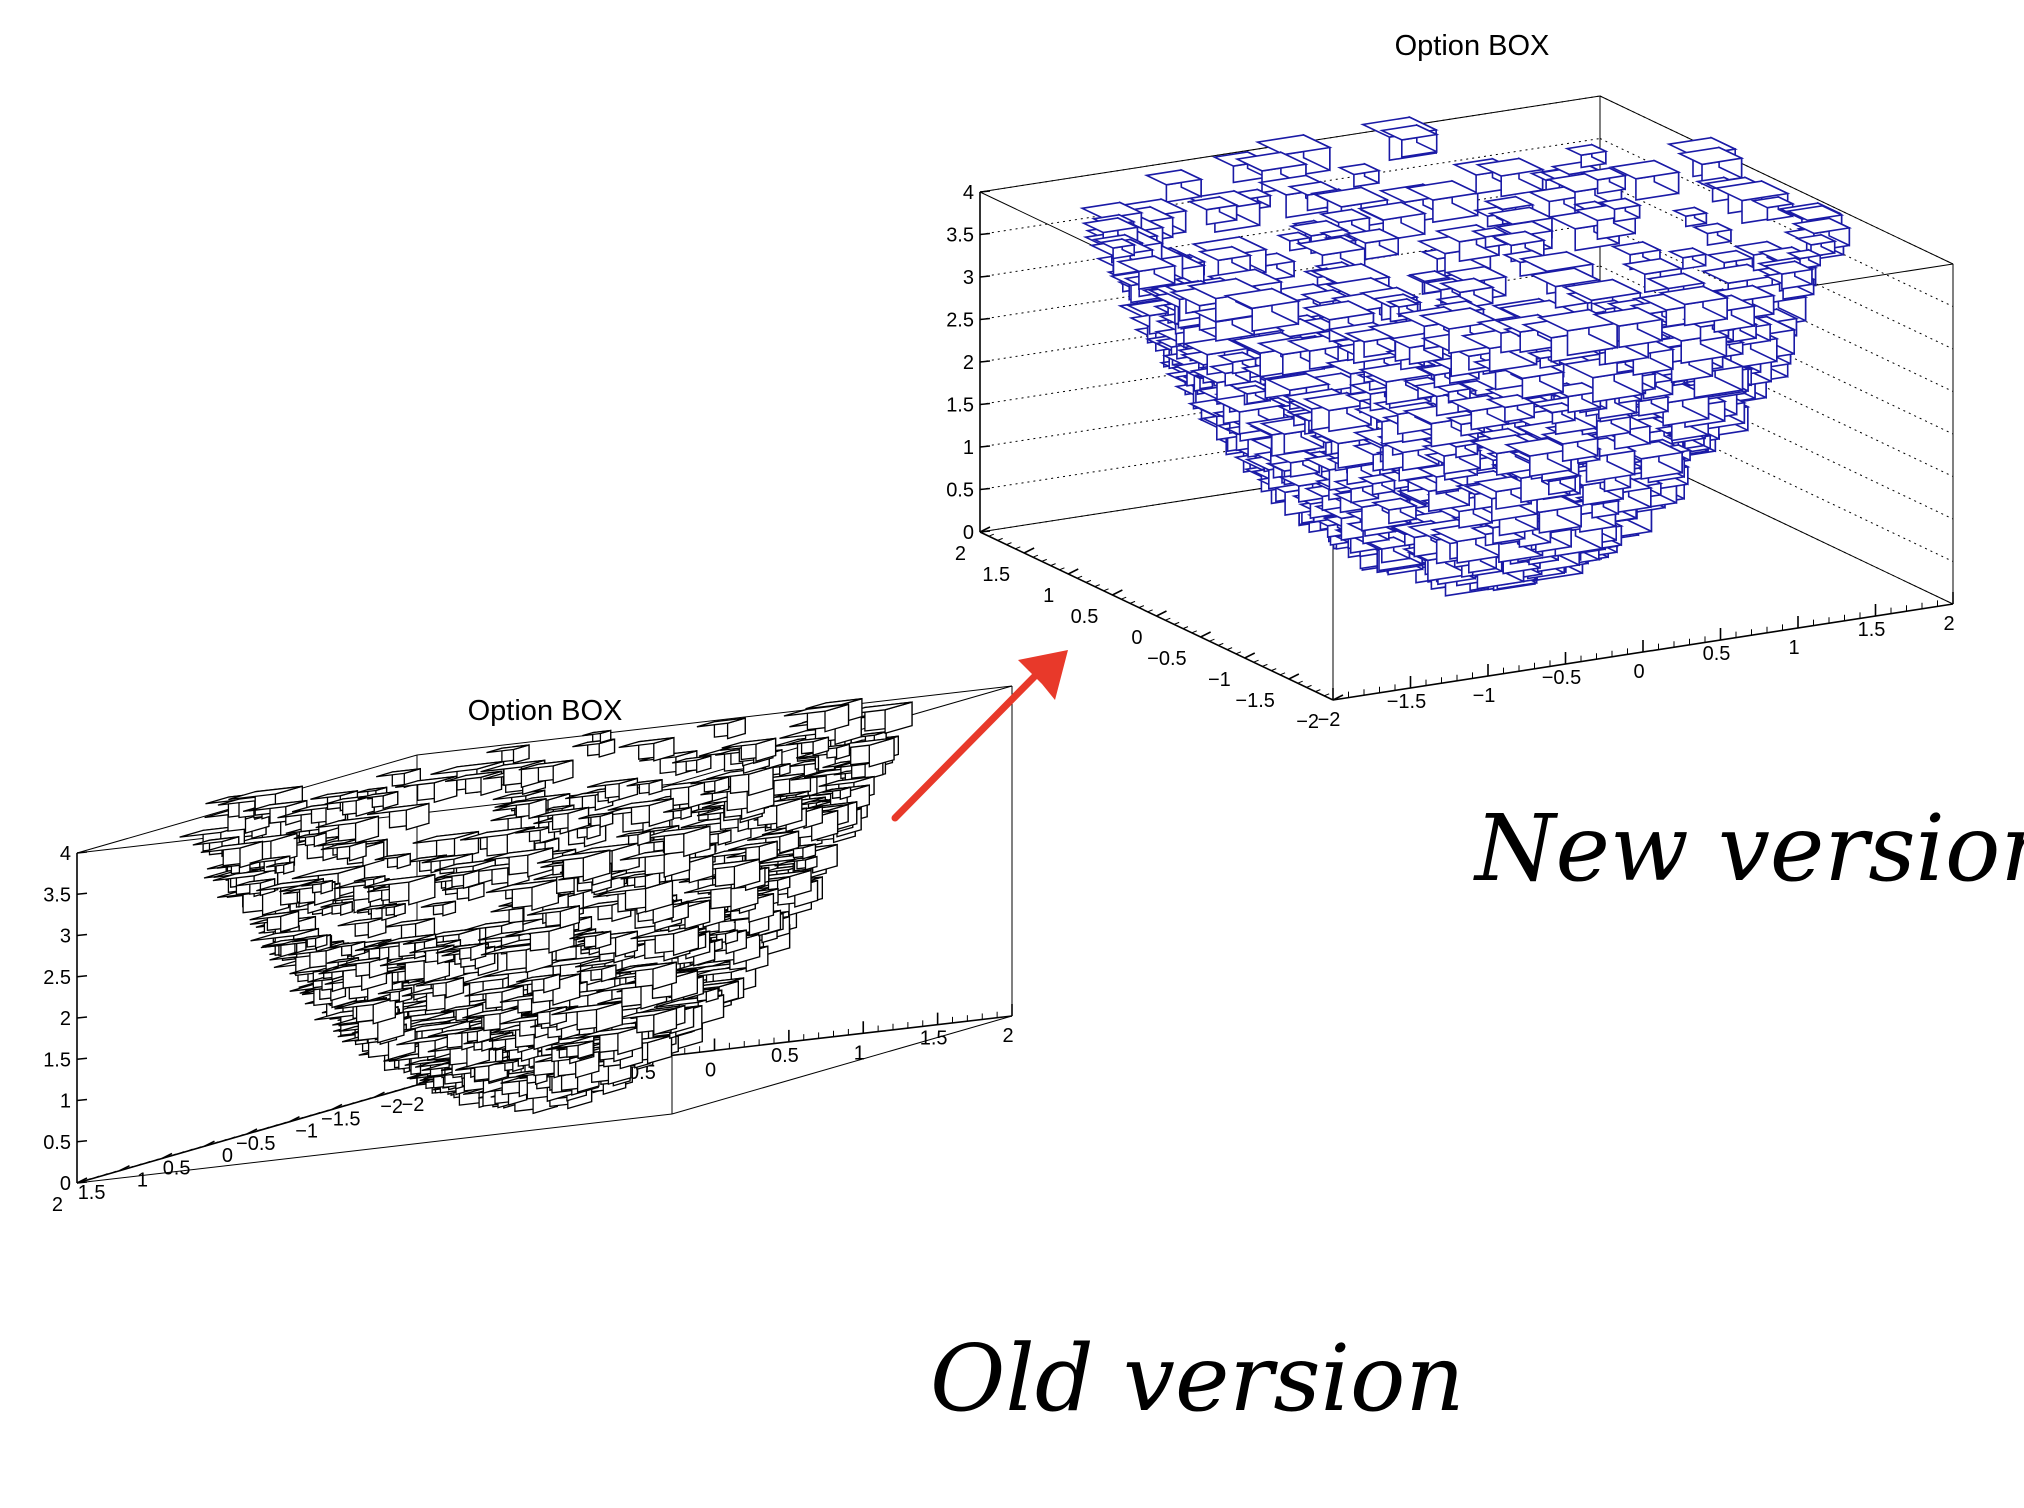  Describe the element at coordinates (1307, 722) in the screenshot. I see `new-y-tick-label: −2` at that location.